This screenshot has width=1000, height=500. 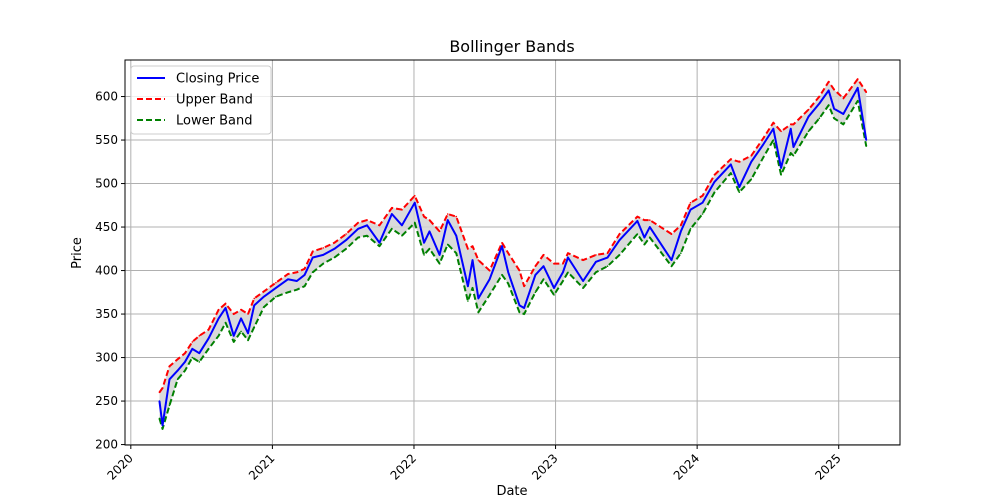 What do you see at coordinates (106, 227) in the screenshot?
I see `y-tick-label: 450` at bounding box center [106, 227].